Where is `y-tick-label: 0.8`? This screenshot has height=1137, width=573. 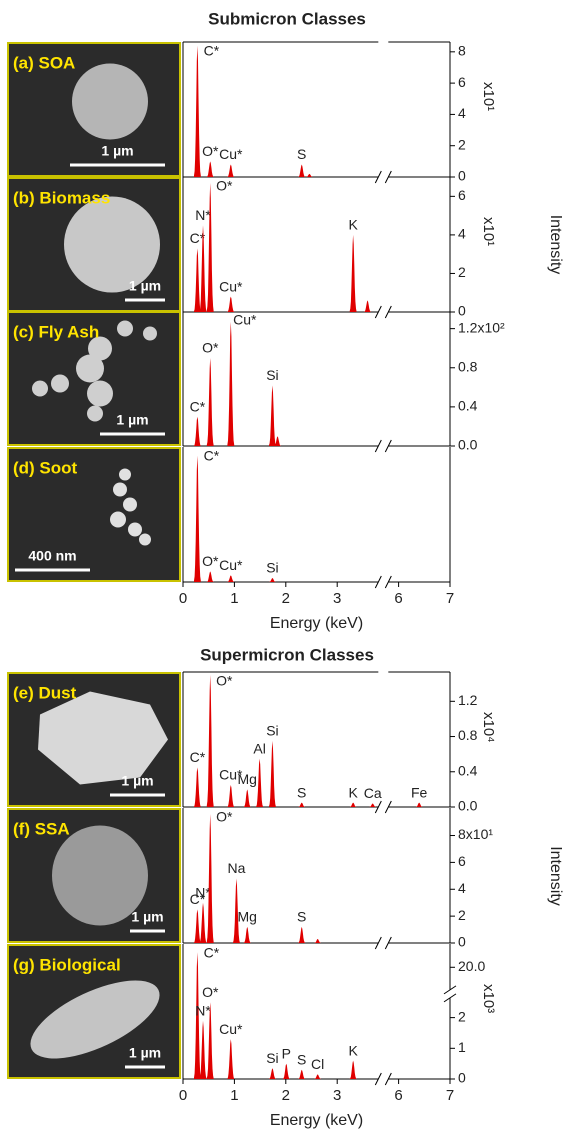
y-tick-label: 0.8 is located at coordinates (468, 735).